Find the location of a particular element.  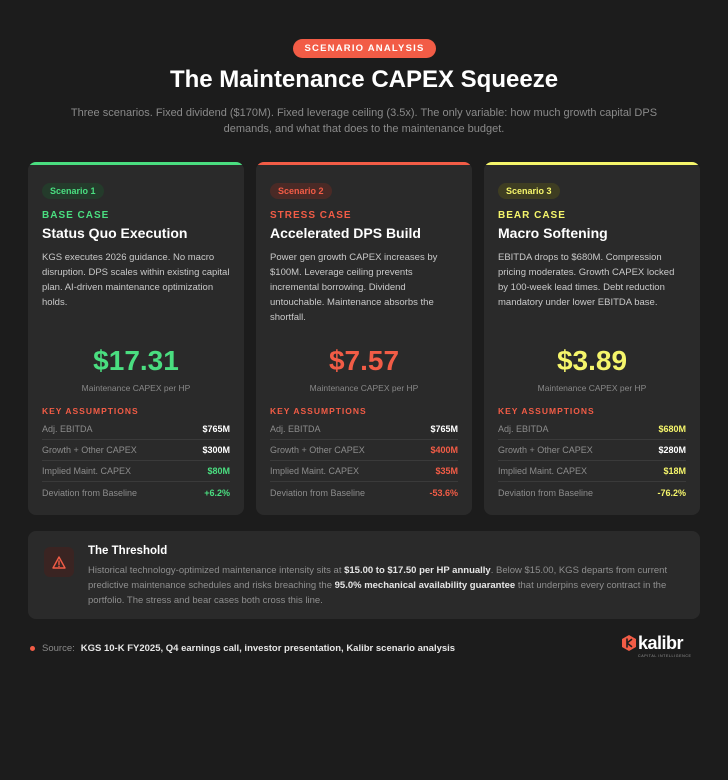

assumption-value: -76.2% is located at coordinates (671, 492).